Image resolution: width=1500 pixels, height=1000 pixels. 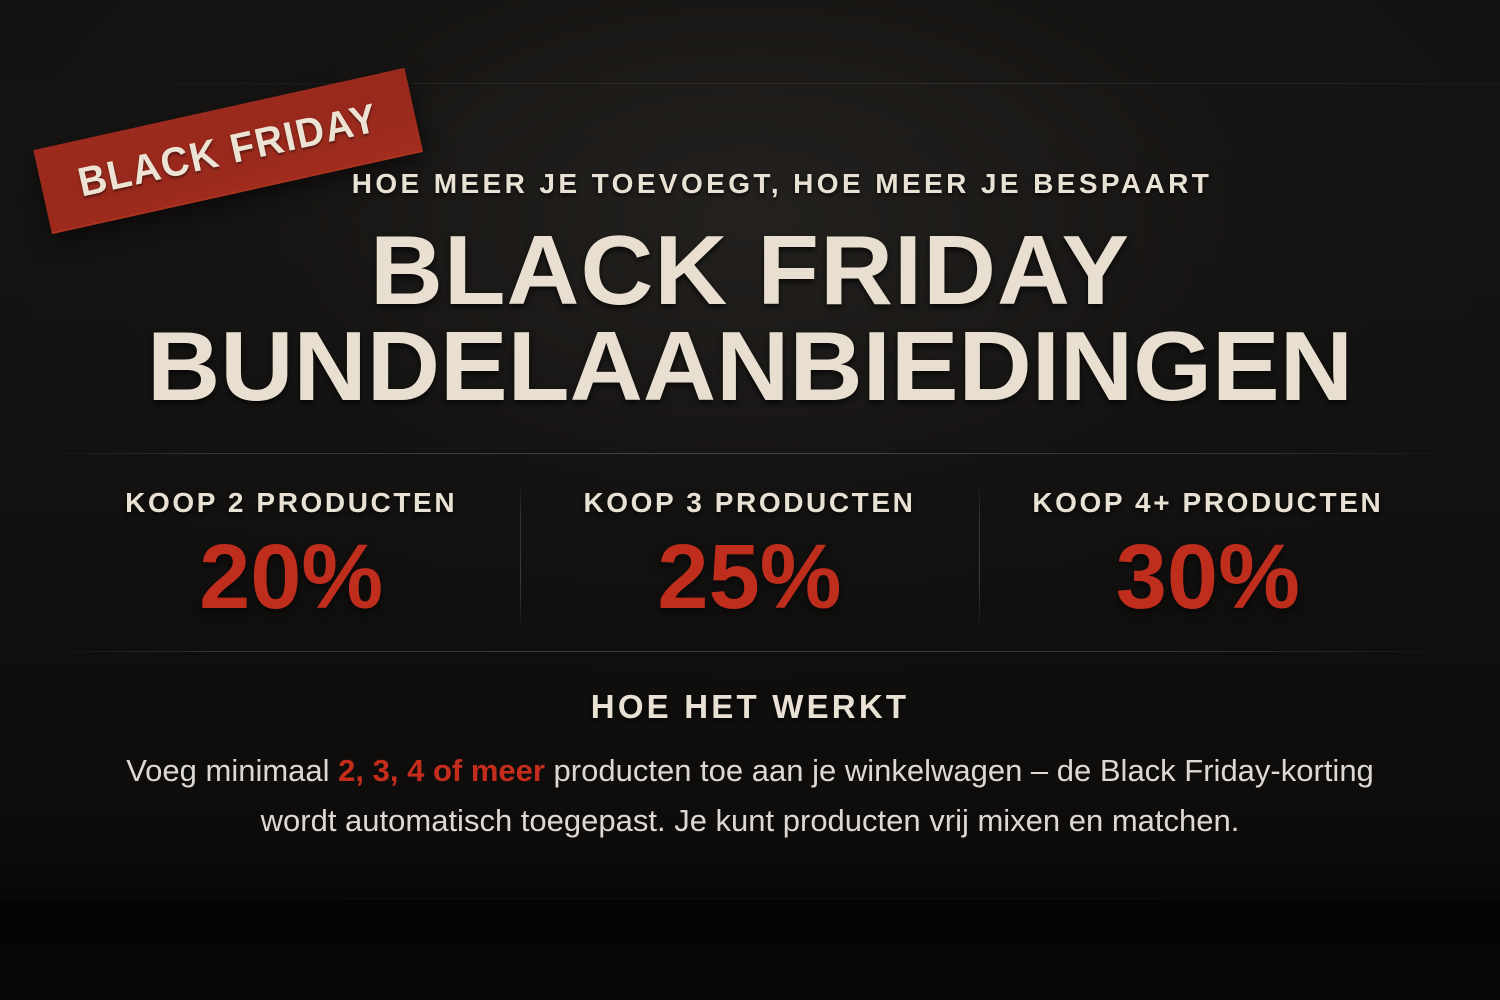 What do you see at coordinates (291, 502) in the screenshot?
I see `tier-label: KOOP 2 PRODUCTEN` at bounding box center [291, 502].